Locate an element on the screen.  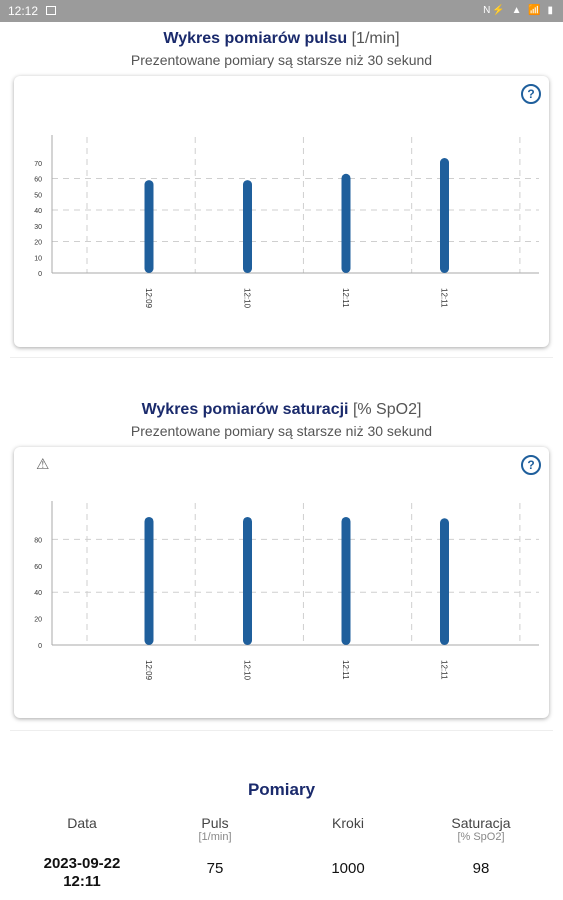
col-header-steps: Kroki is located at coordinates (348, 823).